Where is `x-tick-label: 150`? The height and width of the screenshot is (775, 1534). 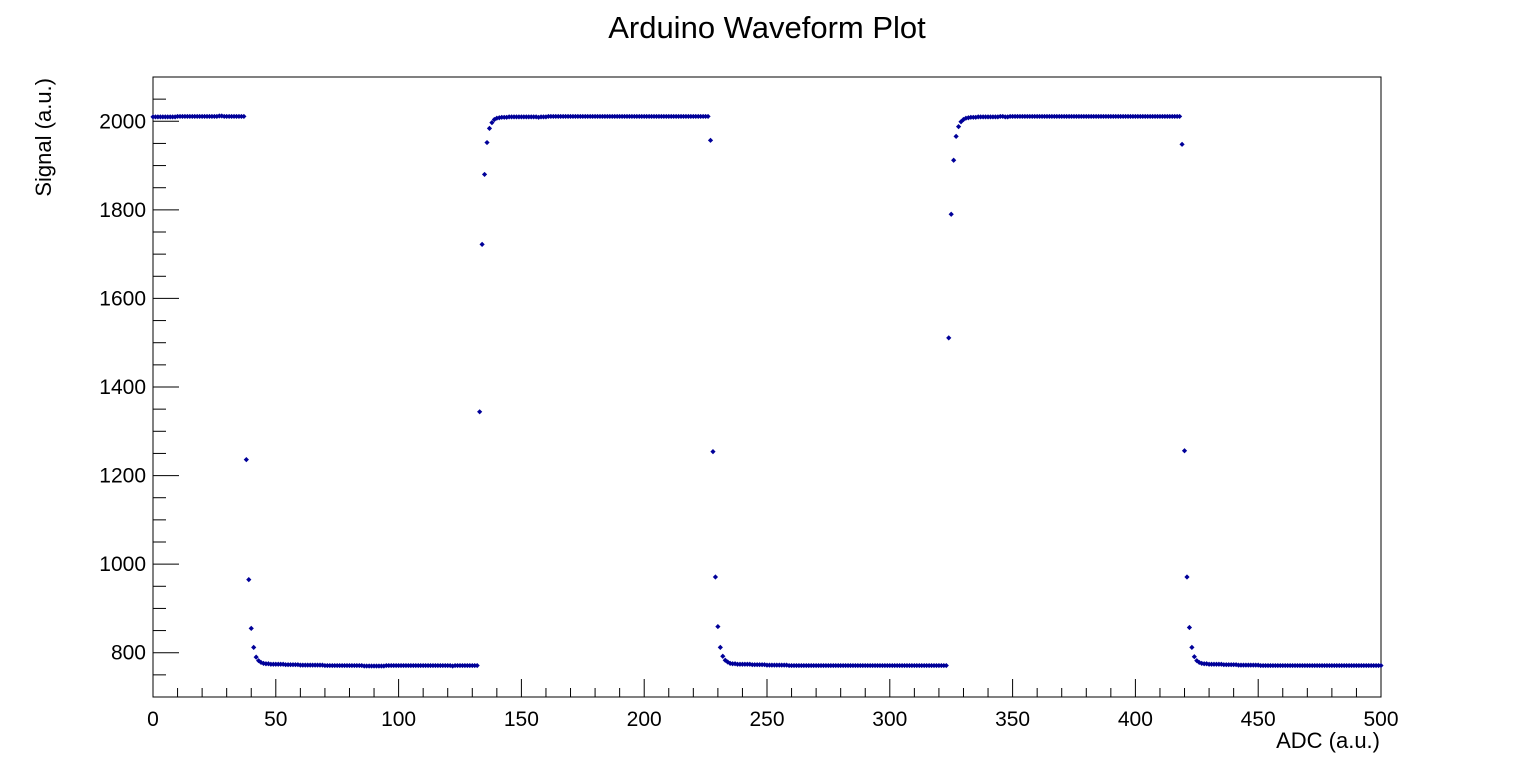 x-tick-label: 150 is located at coordinates (521, 719).